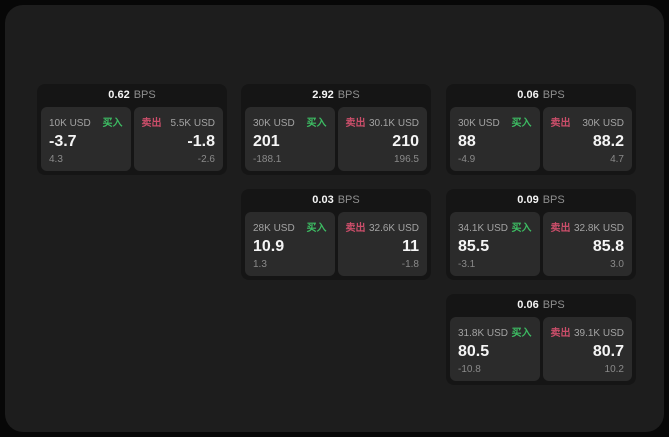 The image size is (669, 437). What do you see at coordinates (70, 123) in the screenshot?
I see `buy-amount: 10K USD` at bounding box center [70, 123].